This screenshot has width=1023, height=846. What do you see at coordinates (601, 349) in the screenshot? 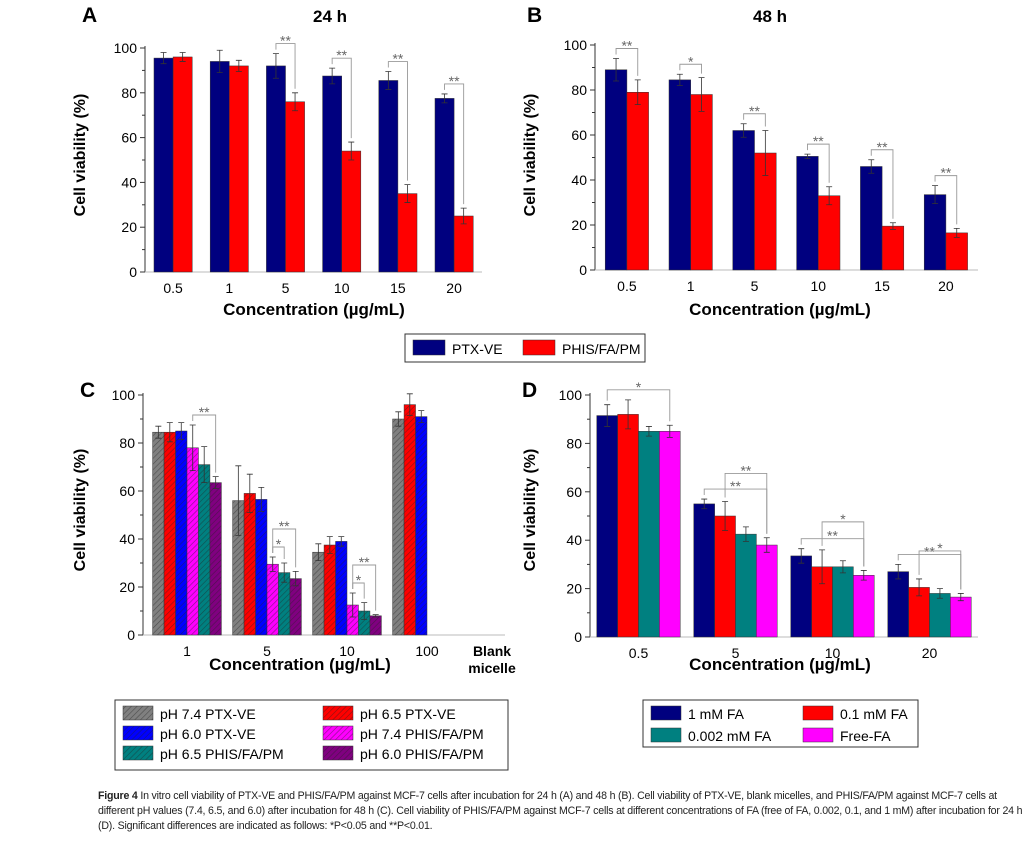
I see `legend-label: PHIS/FA/PM` at bounding box center [601, 349].